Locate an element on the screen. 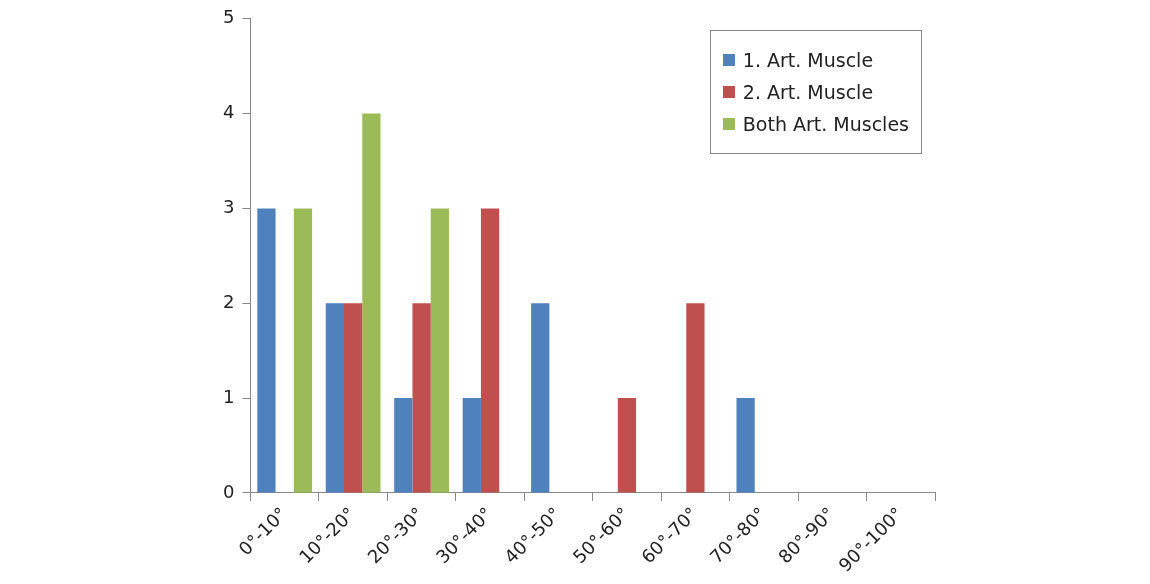 The width and height of the screenshot is (1150, 584). legend-label: 1. Art. Muscle is located at coordinates (808, 60).